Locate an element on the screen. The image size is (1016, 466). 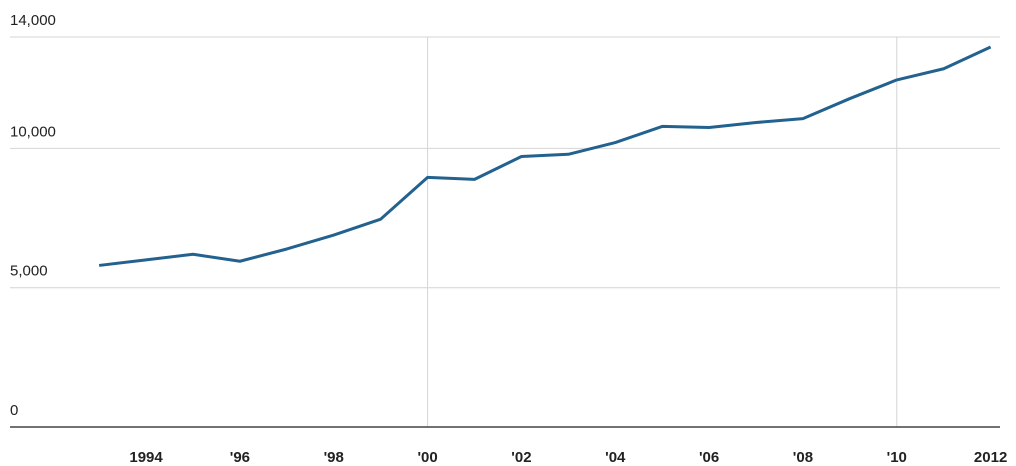
x-tick-label: '06 is located at coordinates (709, 457).